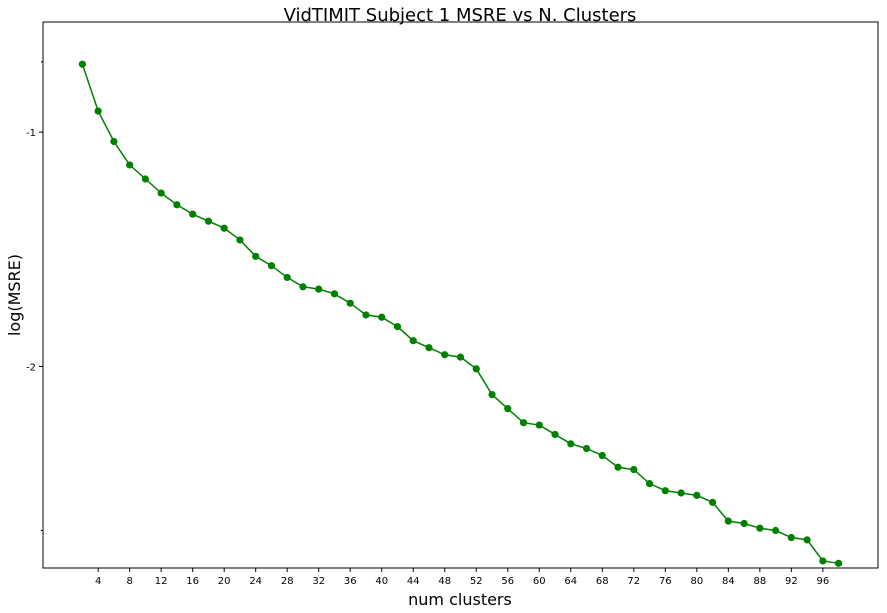 The image size is (887, 613). Describe the element at coordinates (539, 581) in the screenshot. I see `x-tick-label: 60` at that location.